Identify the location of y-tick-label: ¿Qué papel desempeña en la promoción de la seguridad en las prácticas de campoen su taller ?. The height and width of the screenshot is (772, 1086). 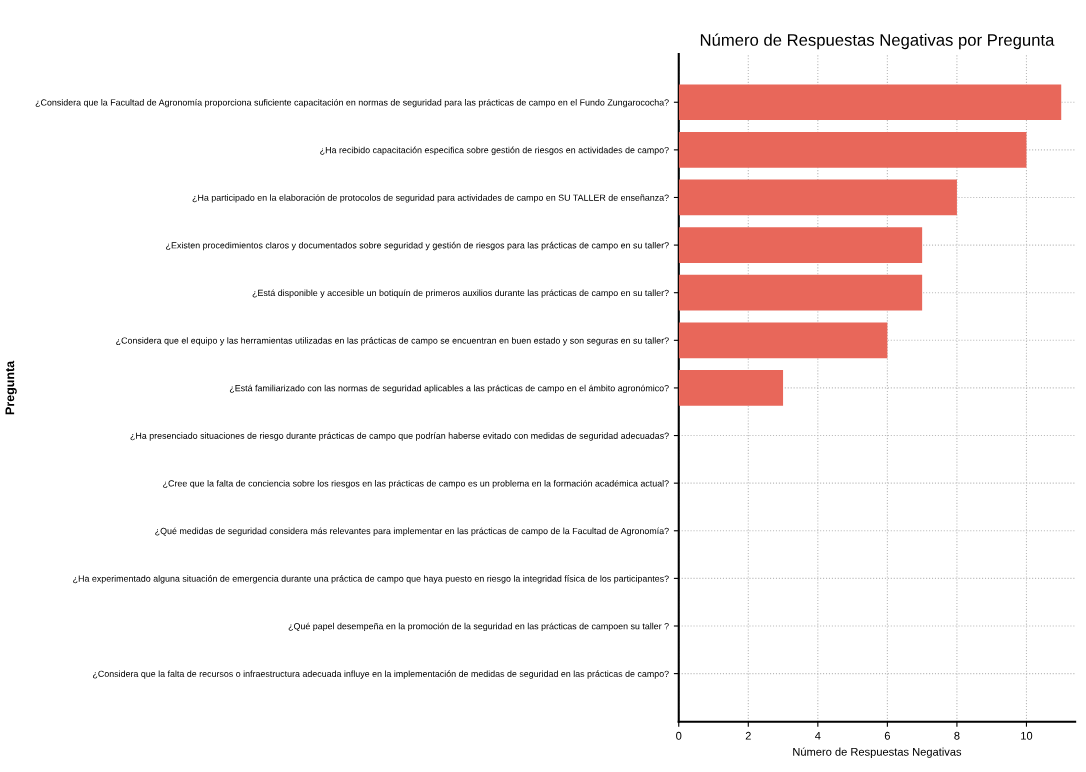
(478, 627).